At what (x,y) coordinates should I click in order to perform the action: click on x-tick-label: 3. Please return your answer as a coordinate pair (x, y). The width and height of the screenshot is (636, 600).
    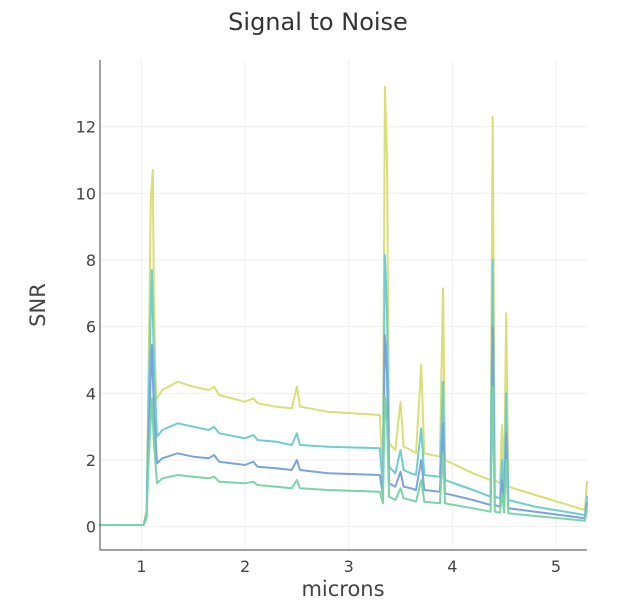
    Looking at the image, I should click on (349, 566).